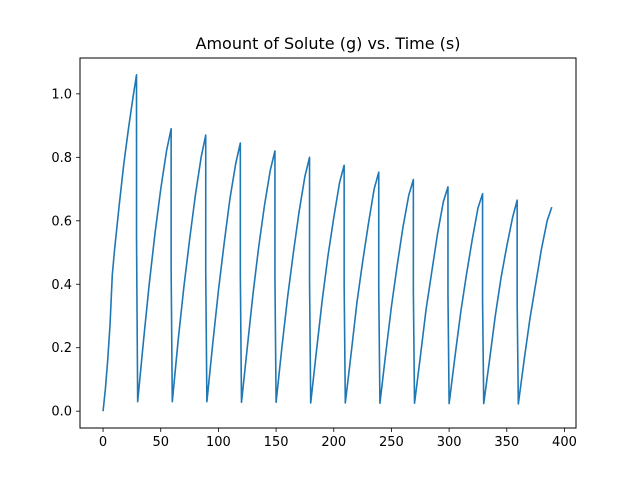 This screenshot has width=640, height=480. Describe the element at coordinates (449, 442) in the screenshot. I see `x-tick-label: 300` at that location.